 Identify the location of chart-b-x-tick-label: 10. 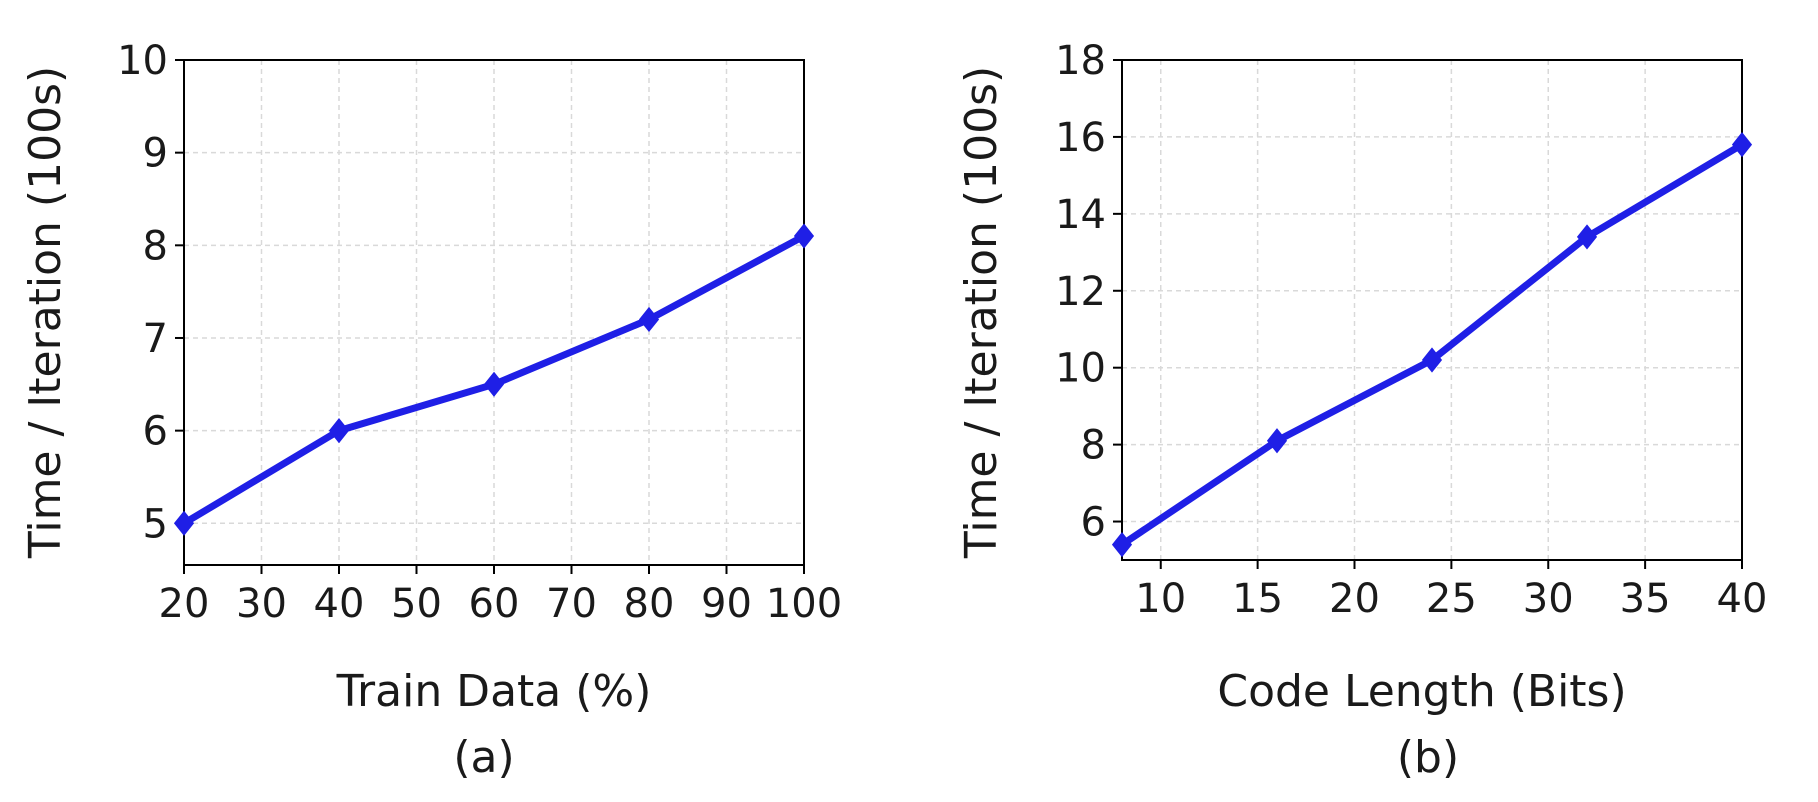
(1160, 599).